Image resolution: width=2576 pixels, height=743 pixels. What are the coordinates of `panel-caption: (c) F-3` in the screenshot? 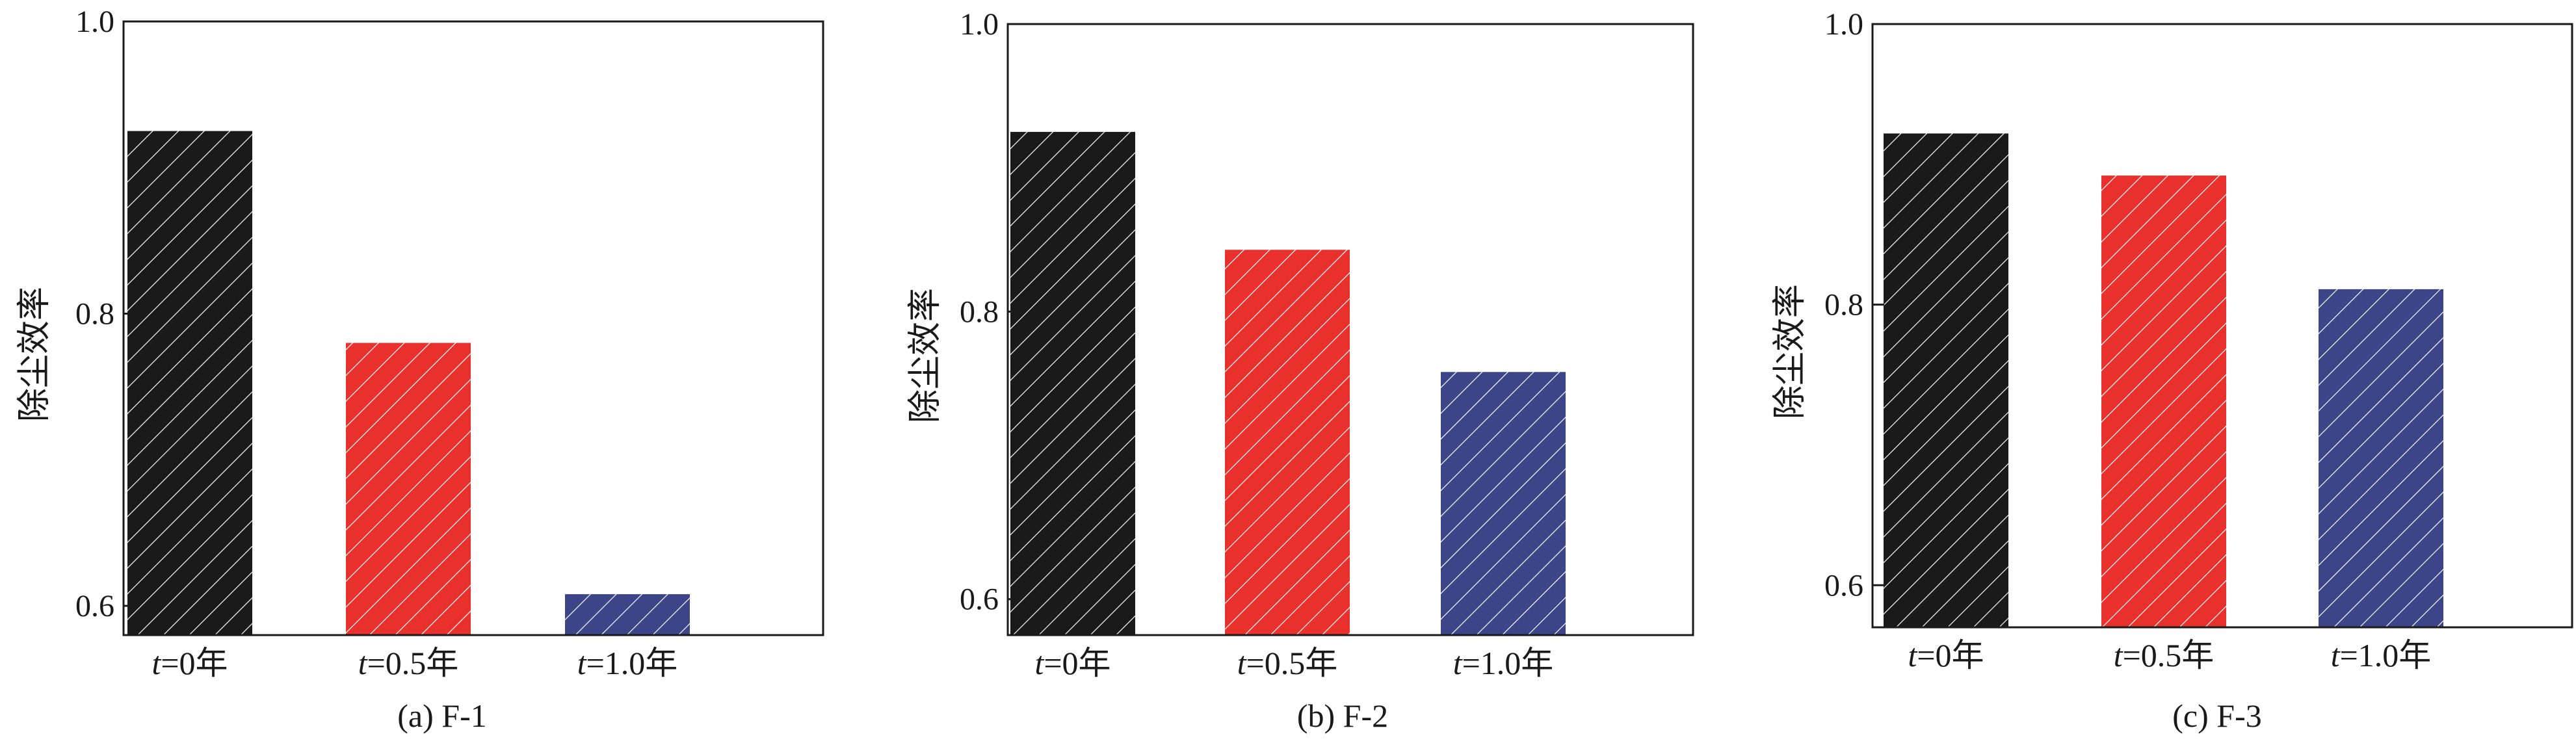 It's located at (2216, 715).